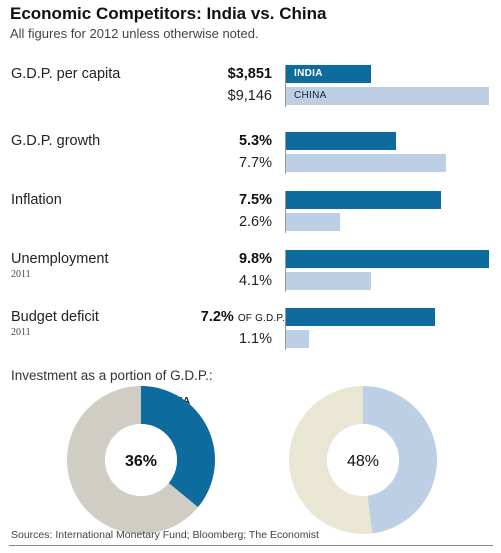 Image resolution: width=501 pixels, height=553 pixels. I want to click on china-value: $9,146, so click(249, 96).